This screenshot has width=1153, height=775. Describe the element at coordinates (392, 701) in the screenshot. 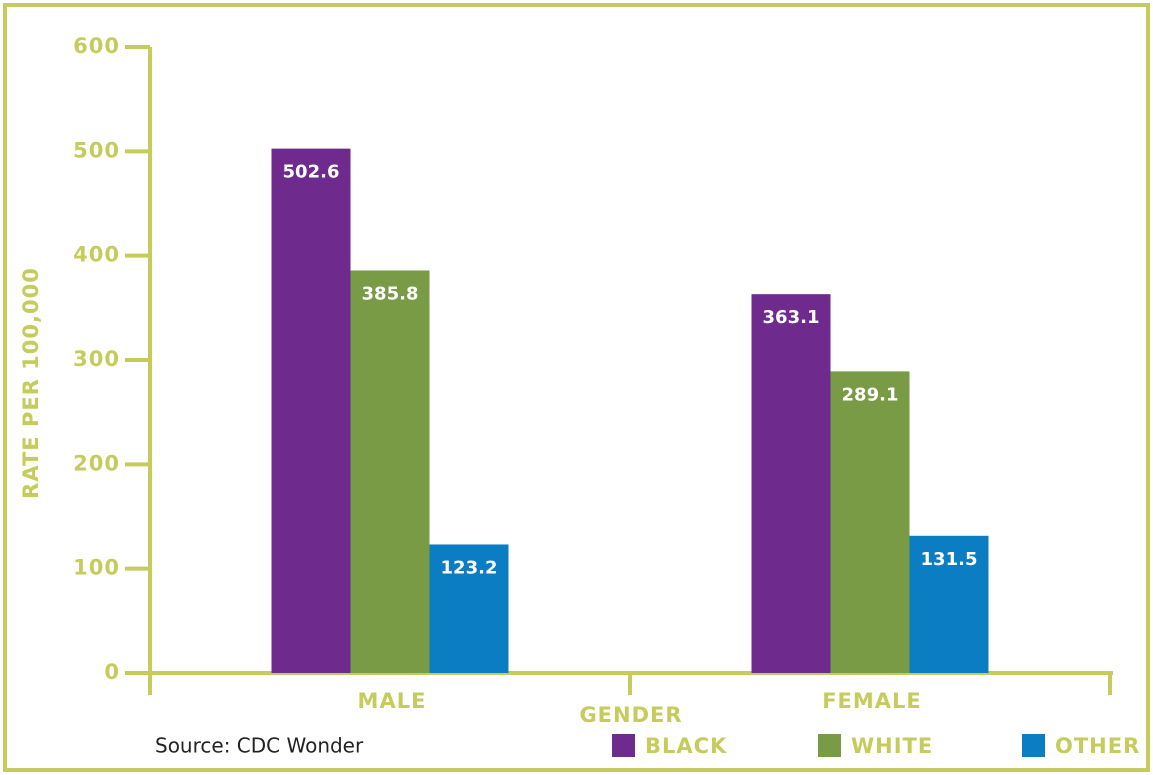

I see `x-tick-label: MALE` at that location.